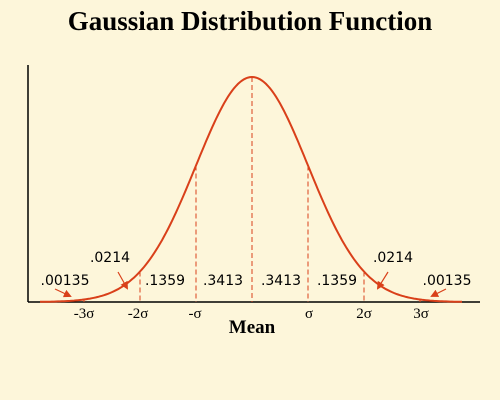  I want to click on axis-label: 2σ, so click(364, 314).